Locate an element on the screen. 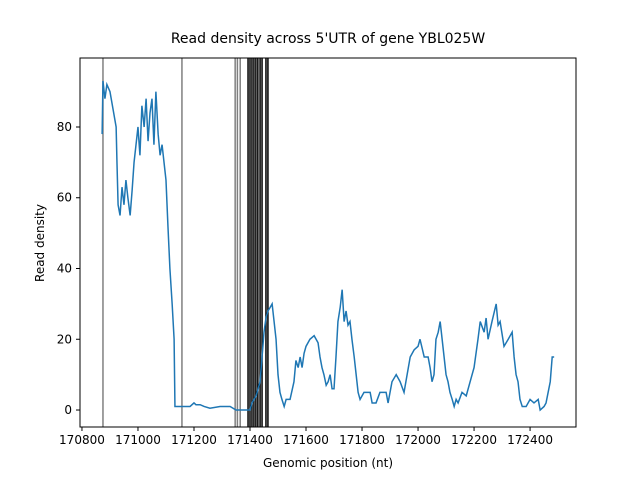  x-tick-label: 170800 is located at coordinates (82, 440).